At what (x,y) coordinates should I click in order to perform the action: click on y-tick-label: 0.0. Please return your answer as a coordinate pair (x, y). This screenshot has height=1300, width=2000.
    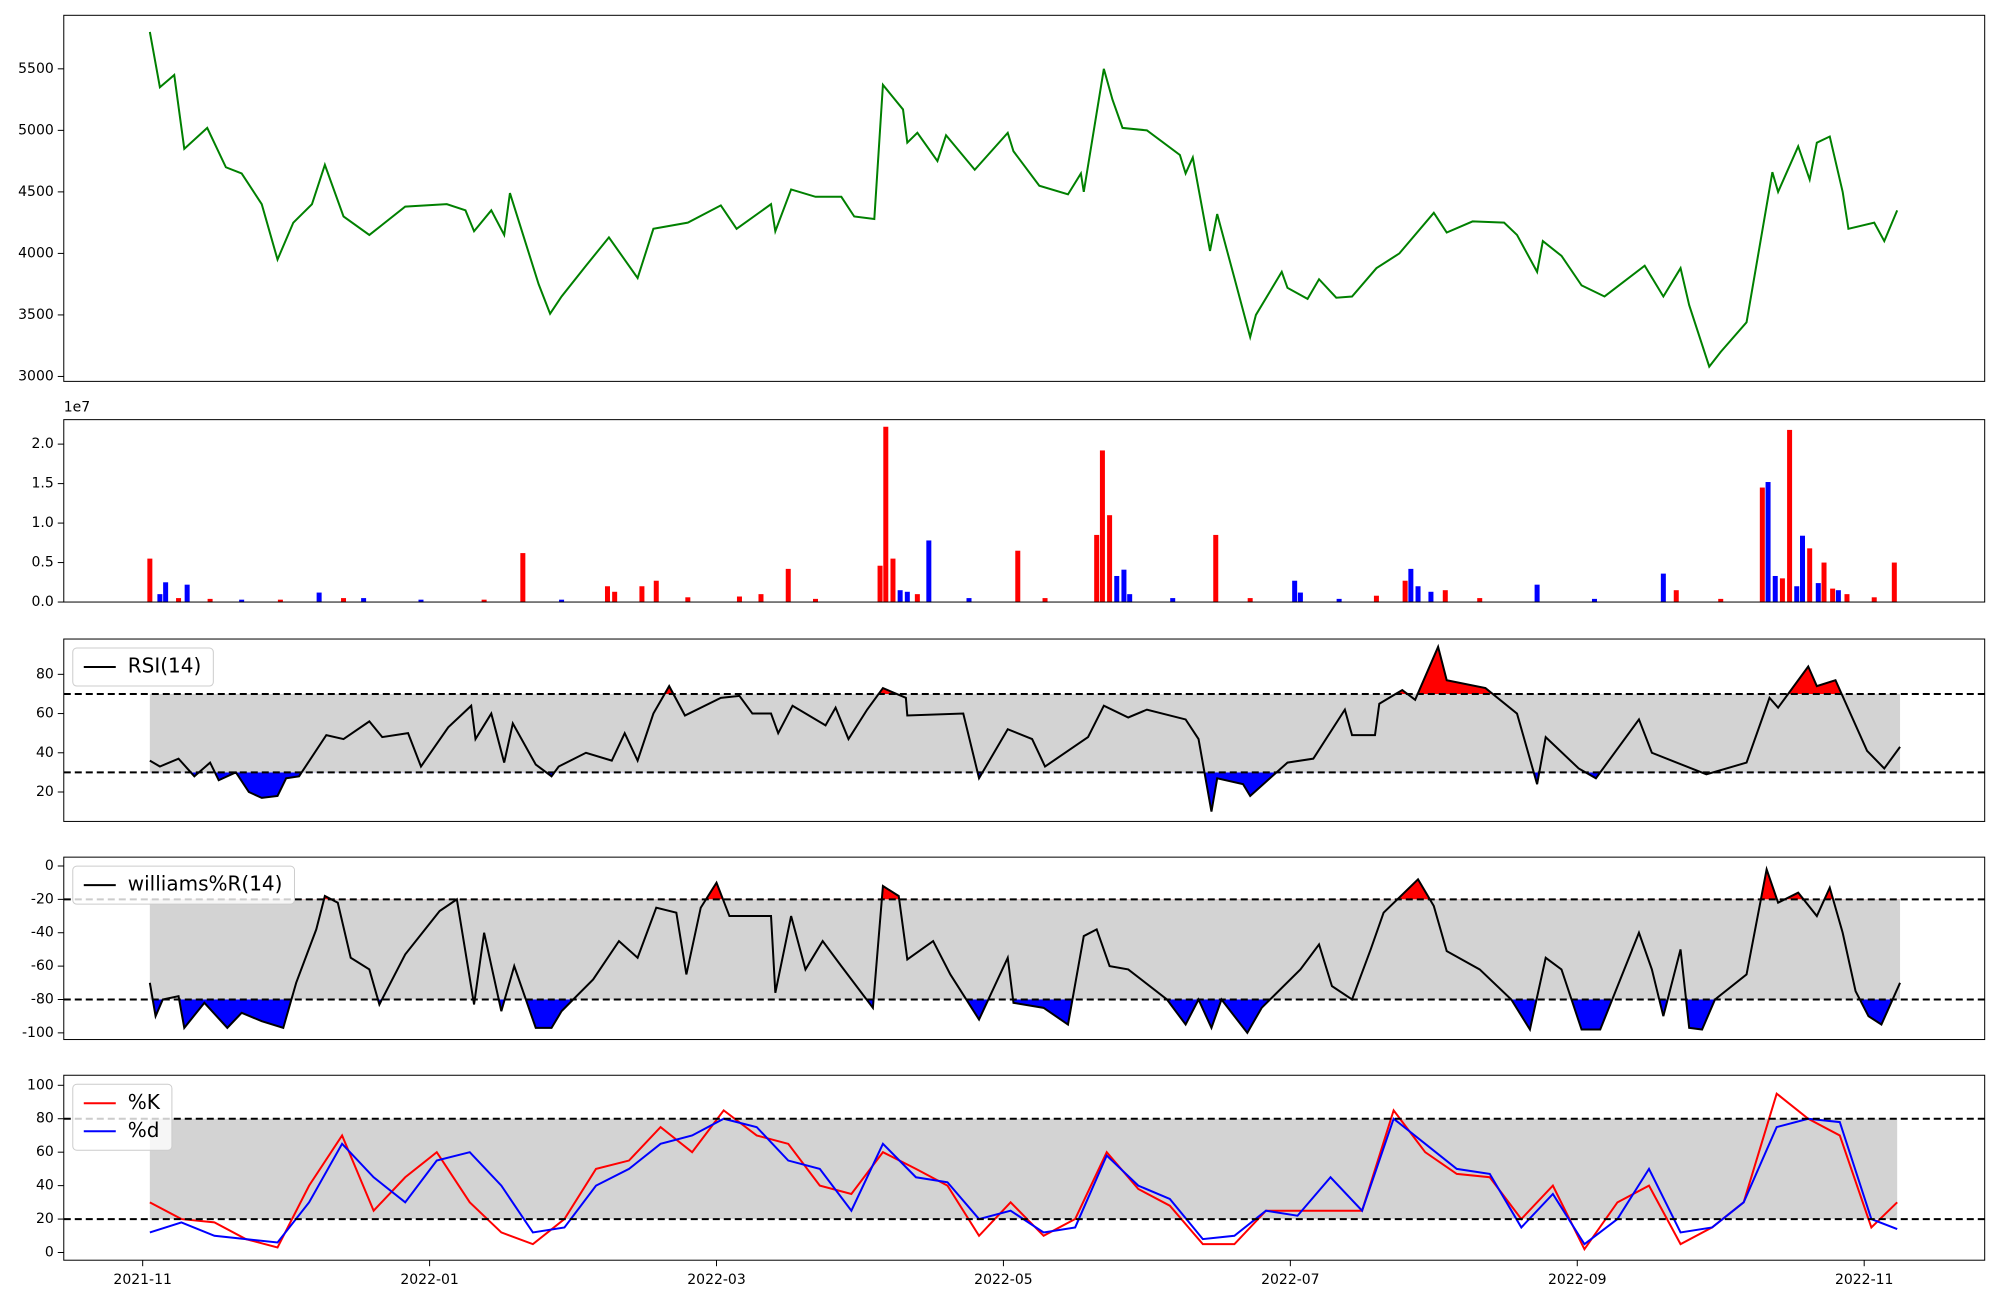
    Looking at the image, I should click on (43, 602).